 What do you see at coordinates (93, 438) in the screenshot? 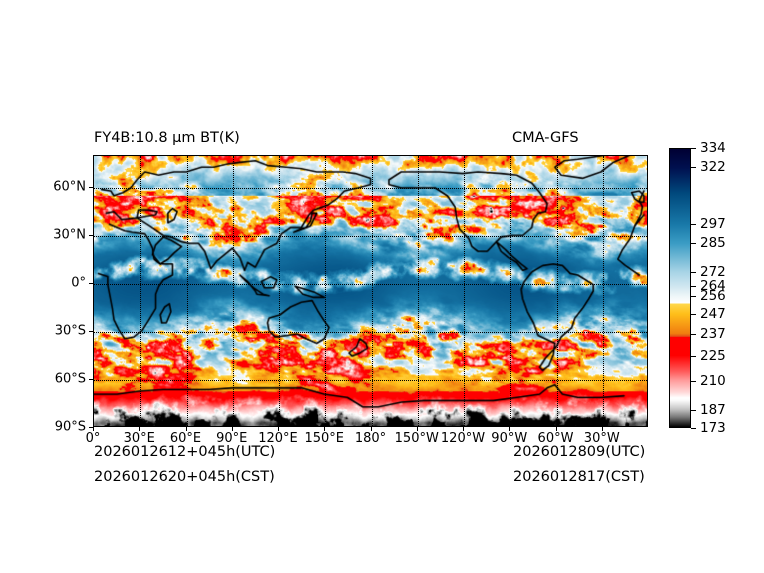
I see `xtick-label-0°: 0°` at bounding box center [93, 438].